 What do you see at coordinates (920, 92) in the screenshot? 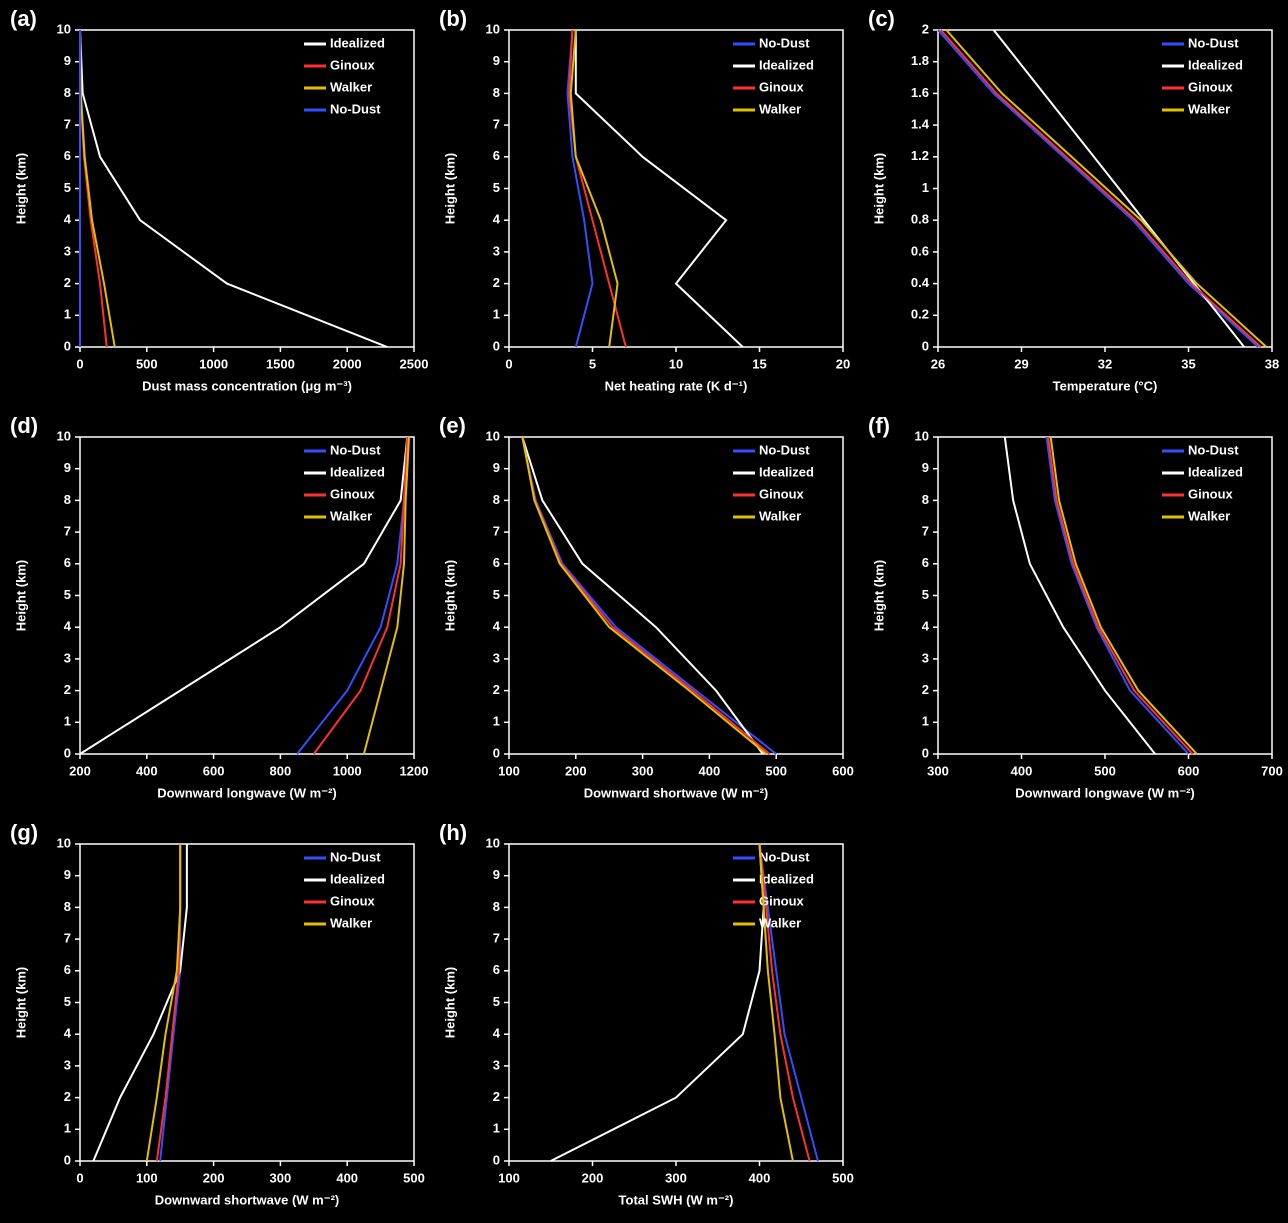
I see `y-tick-label: 1.6` at bounding box center [920, 92].